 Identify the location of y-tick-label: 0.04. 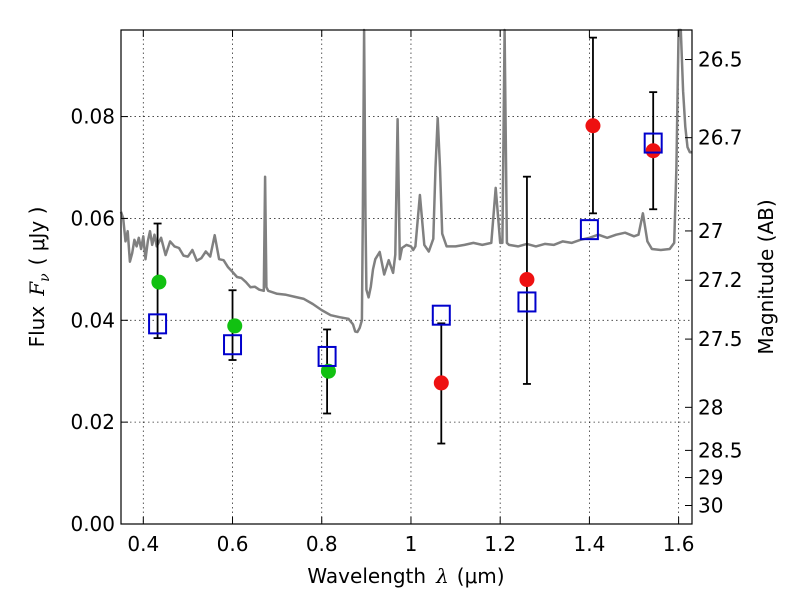
(92, 320).